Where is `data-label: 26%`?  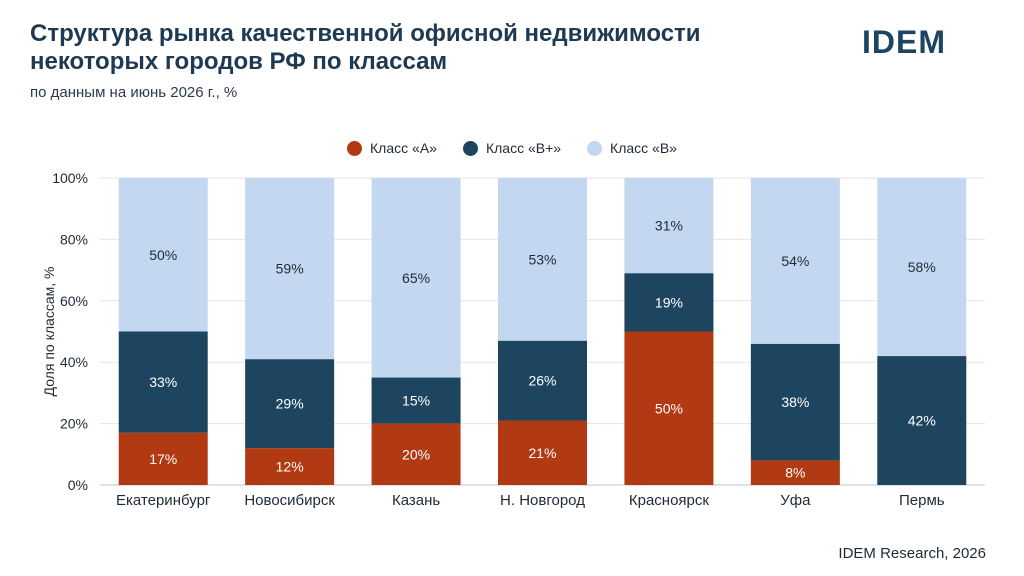
data-label: 26% is located at coordinates (542, 381).